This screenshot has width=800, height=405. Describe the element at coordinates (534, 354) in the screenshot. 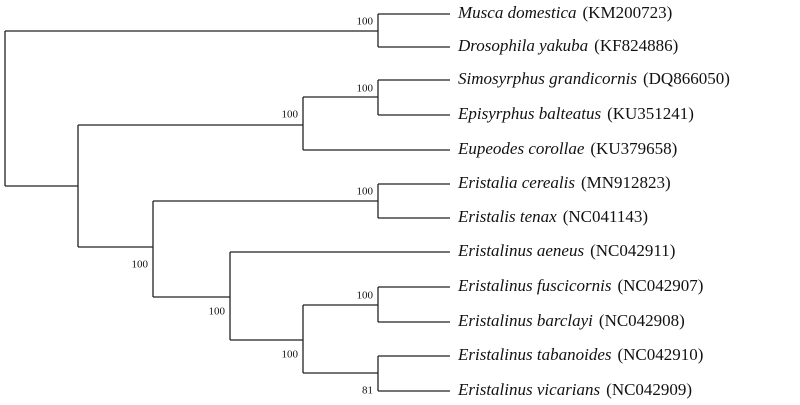

I see `species-name: Eristalinus tabanoides` at that location.